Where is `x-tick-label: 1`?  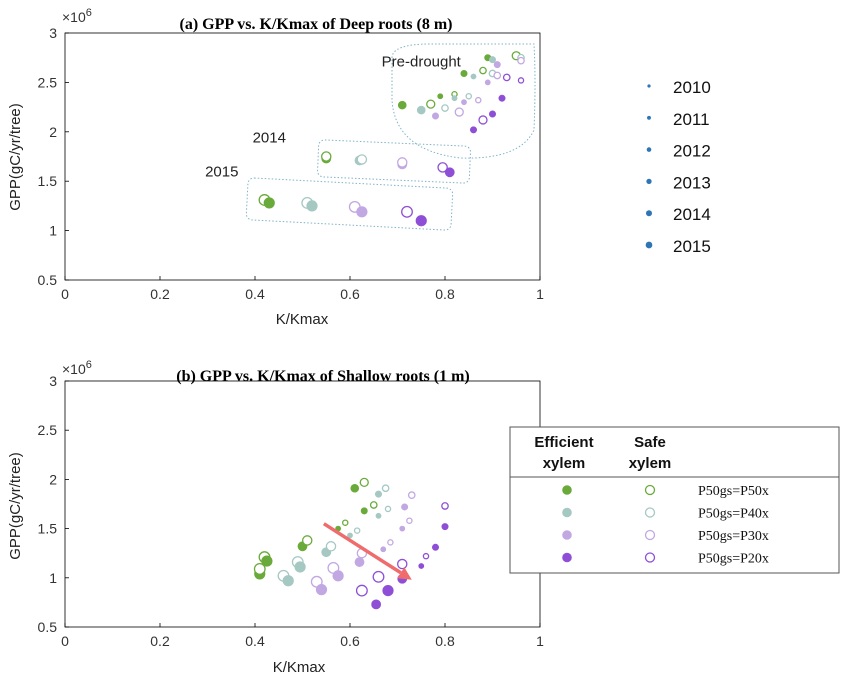 x-tick-label: 1 is located at coordinates (540, 641).